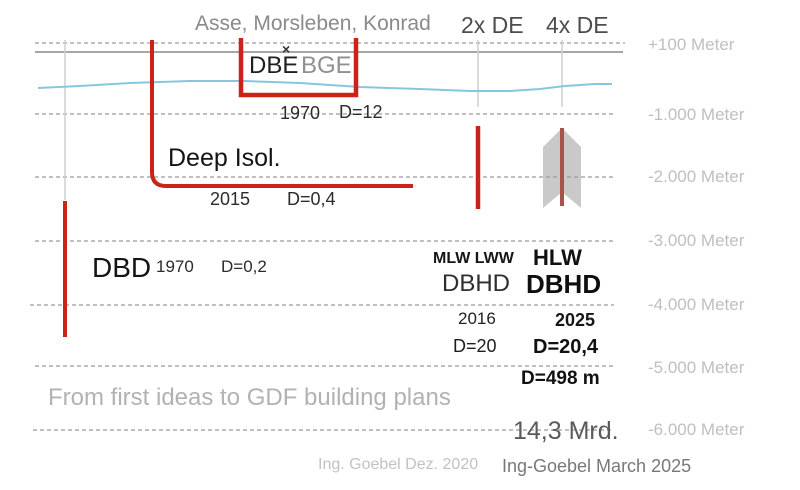  What do you see at coordinates (398, 464) in the screenshot?
I see `credit-dez-2020: Ing. Goebel Dez. 2020` at bounding box center [398, 464].